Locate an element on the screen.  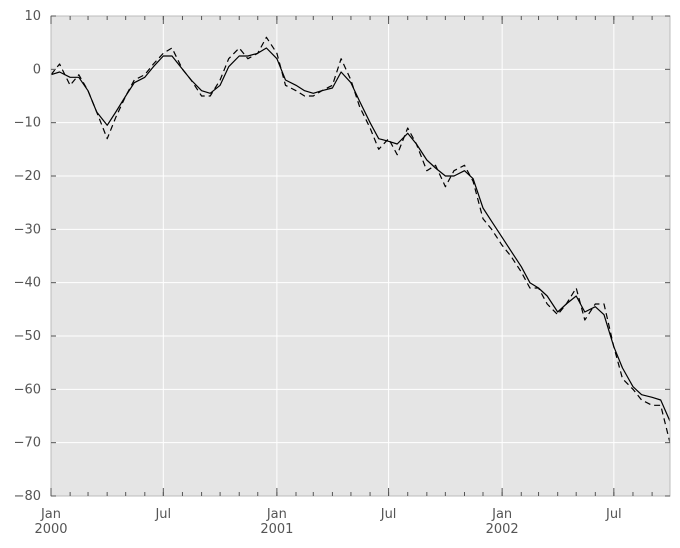
y-tick-label: −40 is located at coordinates (27, 283).